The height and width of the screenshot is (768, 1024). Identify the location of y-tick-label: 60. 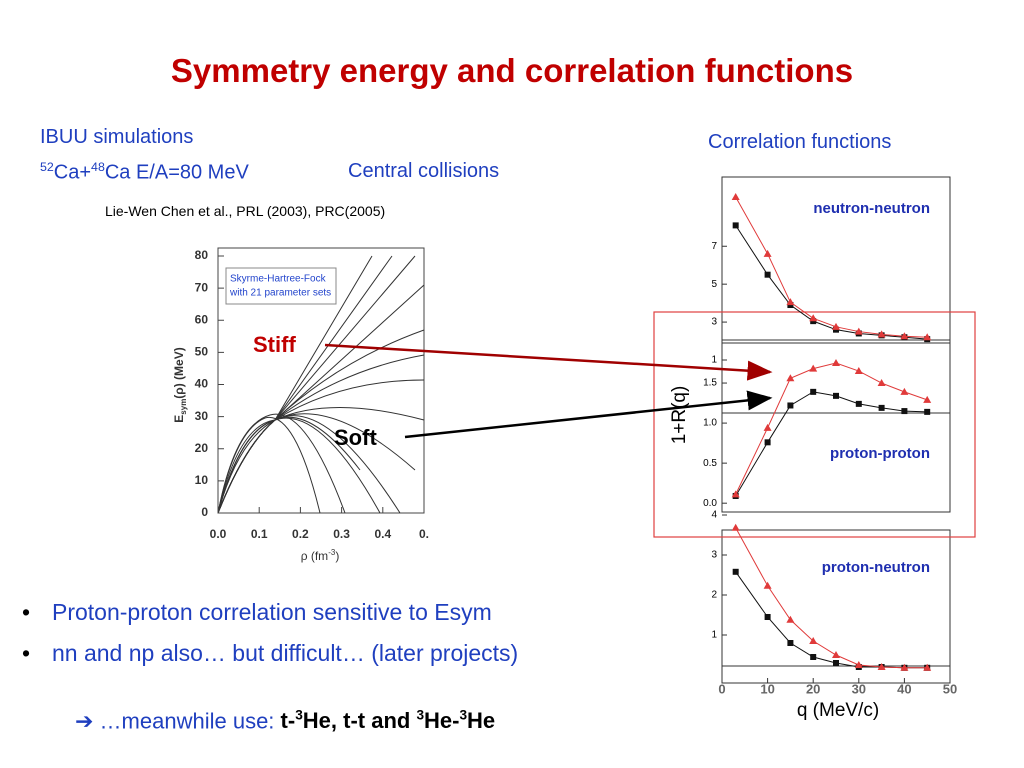
(202, 319).